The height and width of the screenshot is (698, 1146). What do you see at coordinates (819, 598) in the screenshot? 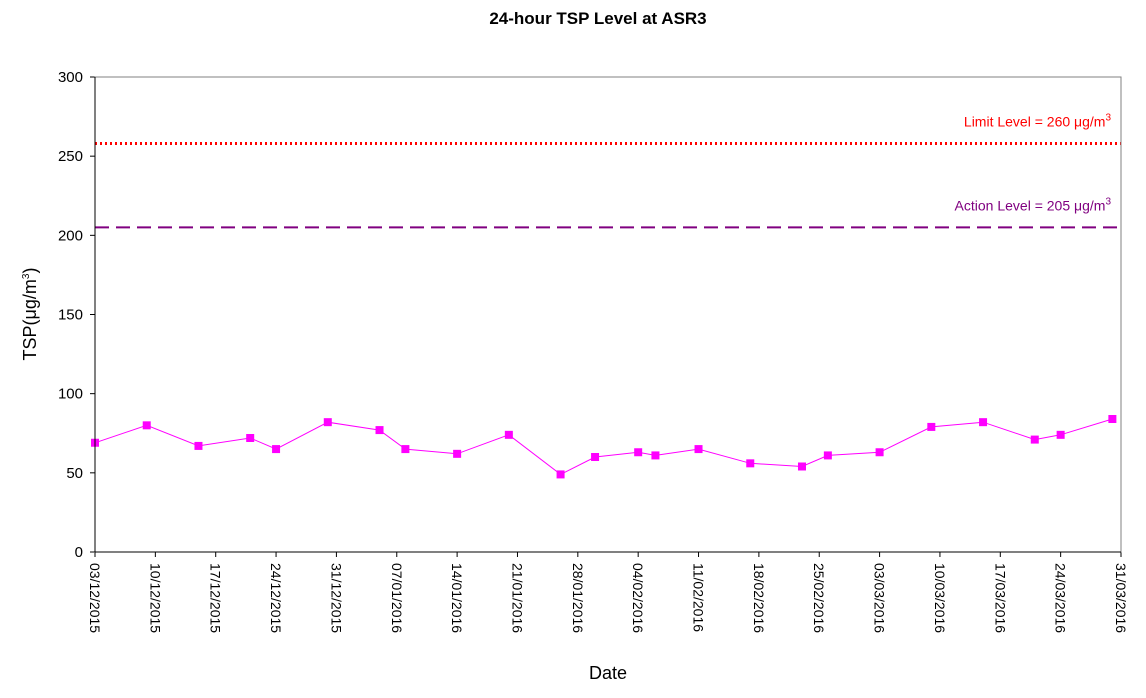
I see `x-tick-label: 25/02/2016` at bounding box center [819, 598].